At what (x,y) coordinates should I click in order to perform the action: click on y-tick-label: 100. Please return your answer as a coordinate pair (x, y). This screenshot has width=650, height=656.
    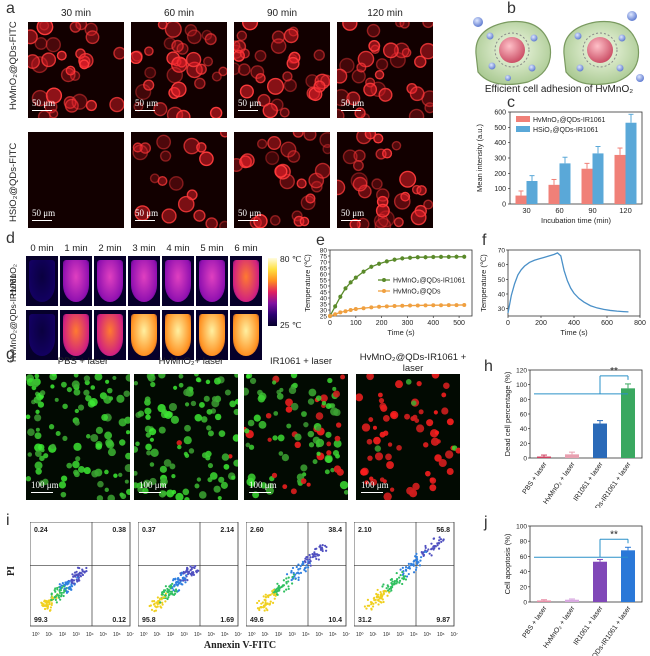
    Looking at the image, I should click on (521, 527).